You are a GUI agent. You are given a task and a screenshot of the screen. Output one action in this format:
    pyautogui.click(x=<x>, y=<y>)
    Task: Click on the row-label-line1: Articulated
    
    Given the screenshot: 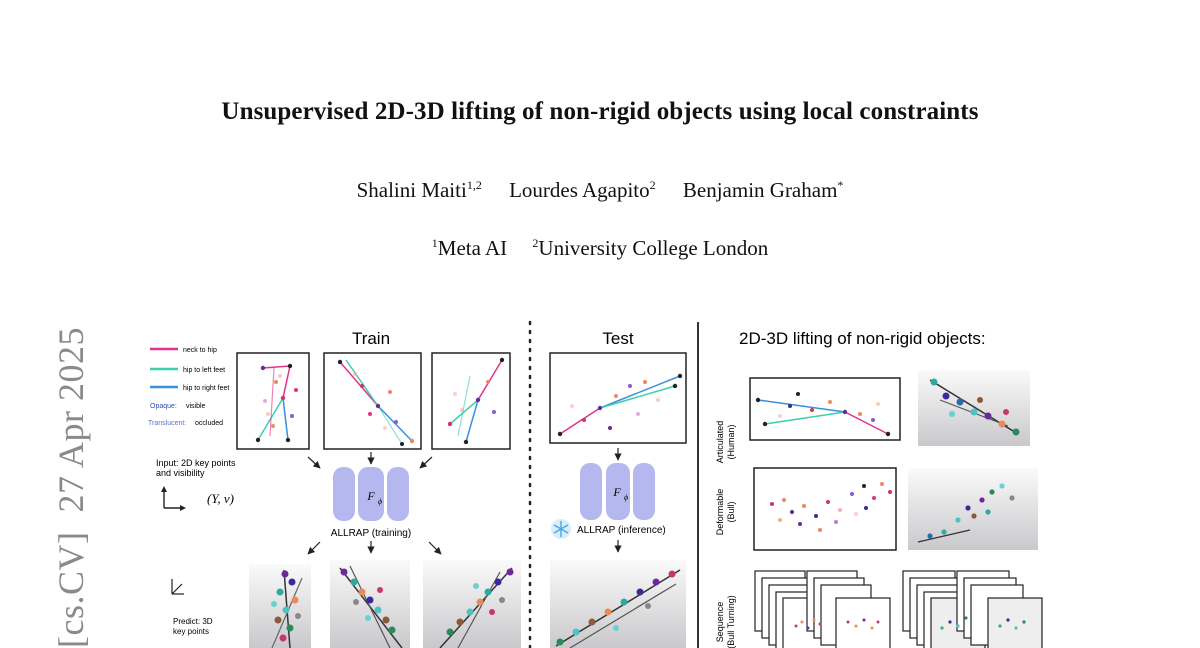 What is the action you would take?
    pyautogui.click(x=720, y=442)
    